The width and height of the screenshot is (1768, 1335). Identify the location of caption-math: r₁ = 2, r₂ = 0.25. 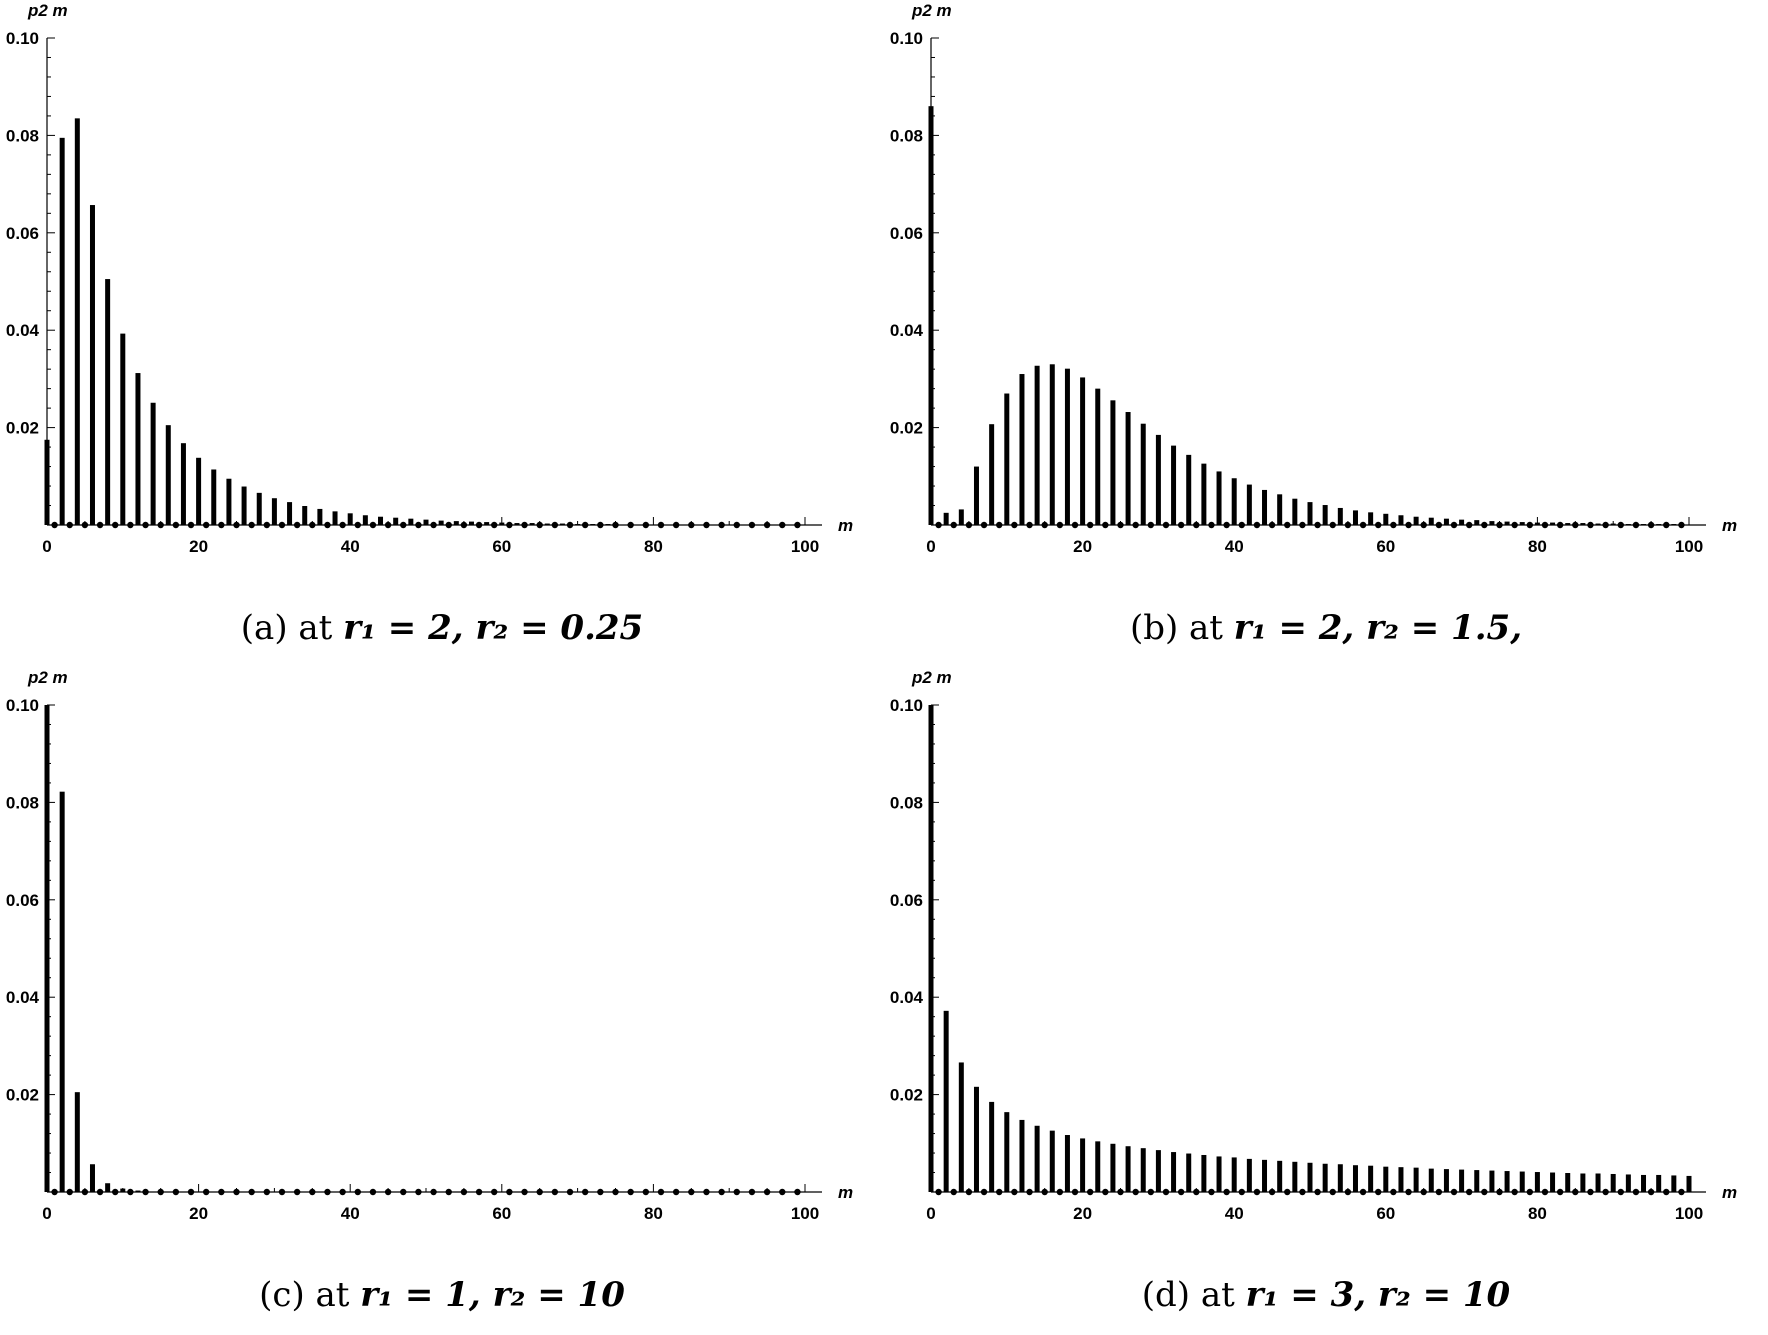
(493, 628).